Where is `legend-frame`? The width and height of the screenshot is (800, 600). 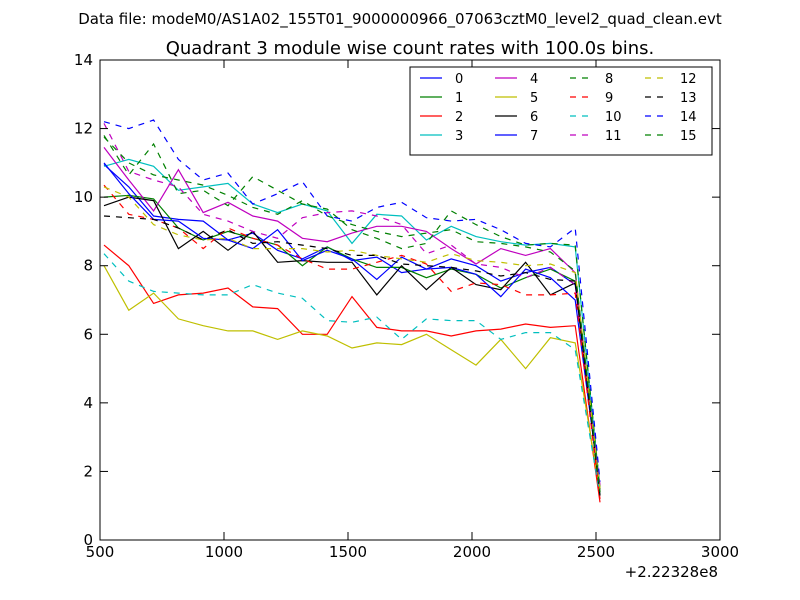 legend-frame is located at coordinates (561, 111).